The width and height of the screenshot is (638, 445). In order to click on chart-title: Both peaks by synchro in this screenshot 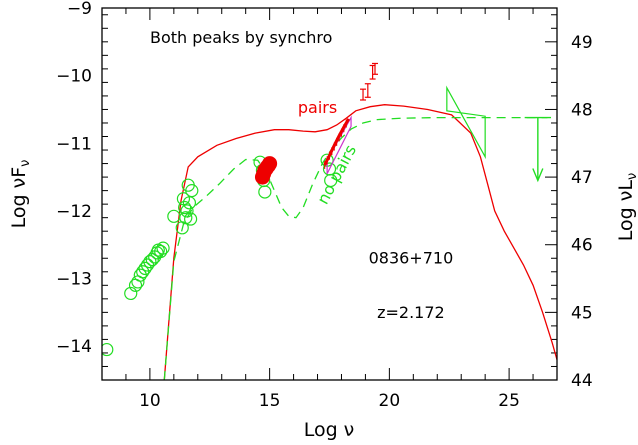, I will do `click(241, 37)`.